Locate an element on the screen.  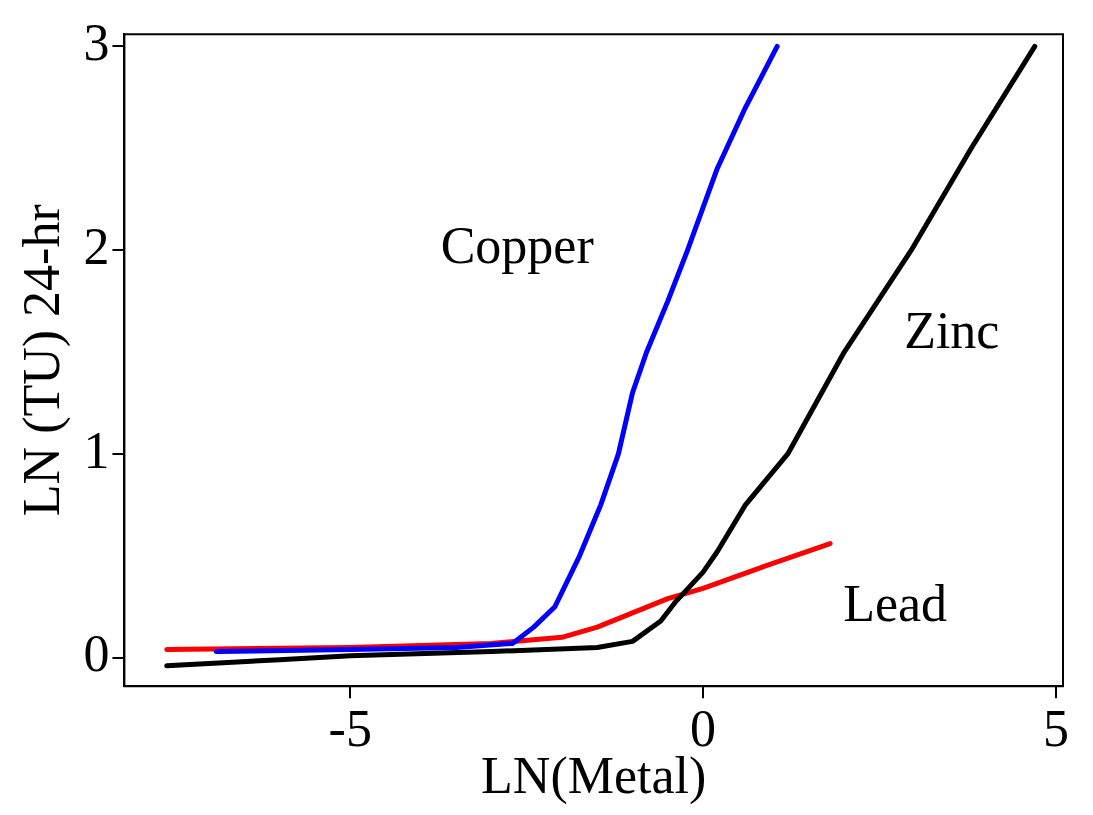
x-tick-label: -5 is located at coordinates (350, 729).